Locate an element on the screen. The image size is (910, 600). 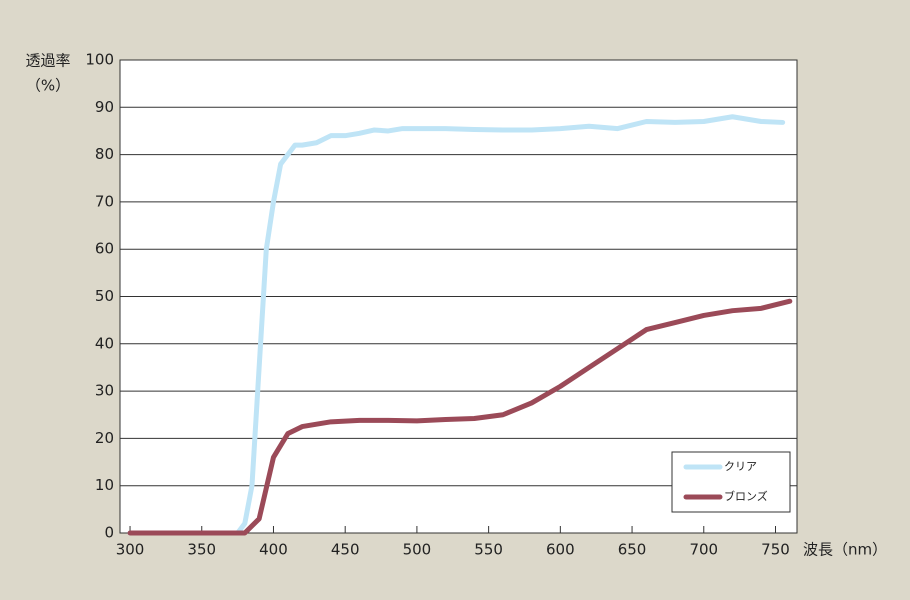
y-tick-label: 20 is located at coordinates (104, 438).